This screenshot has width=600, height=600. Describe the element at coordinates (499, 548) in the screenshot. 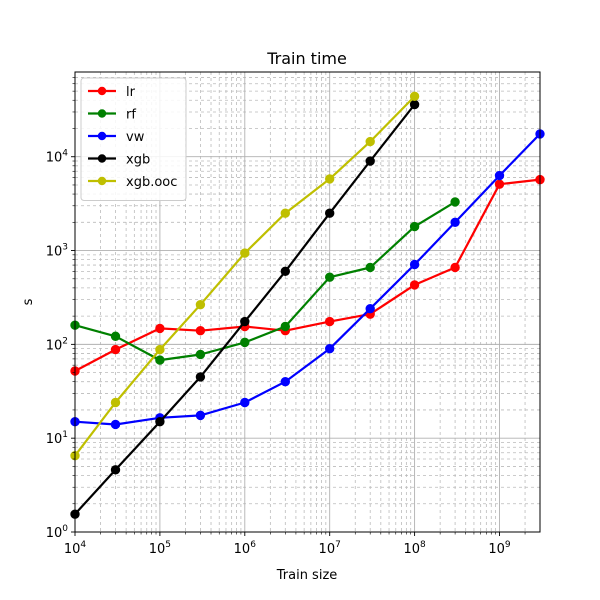

I see `x-tick-label: 109` at that location.